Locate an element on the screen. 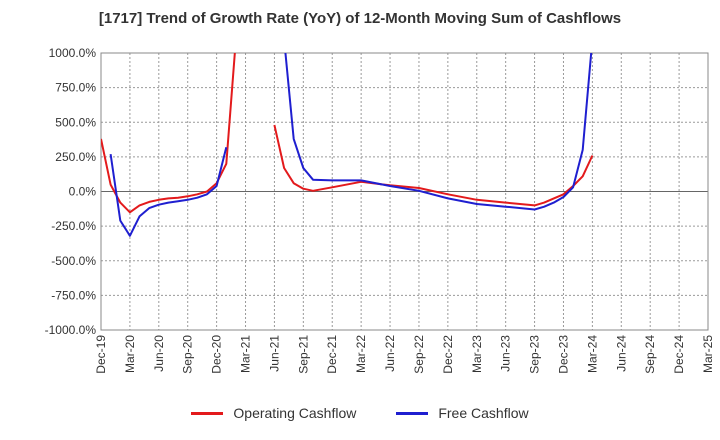 The image size is (720, 440). y-tick-label: -750.0% is located at coordinates (73, 295).